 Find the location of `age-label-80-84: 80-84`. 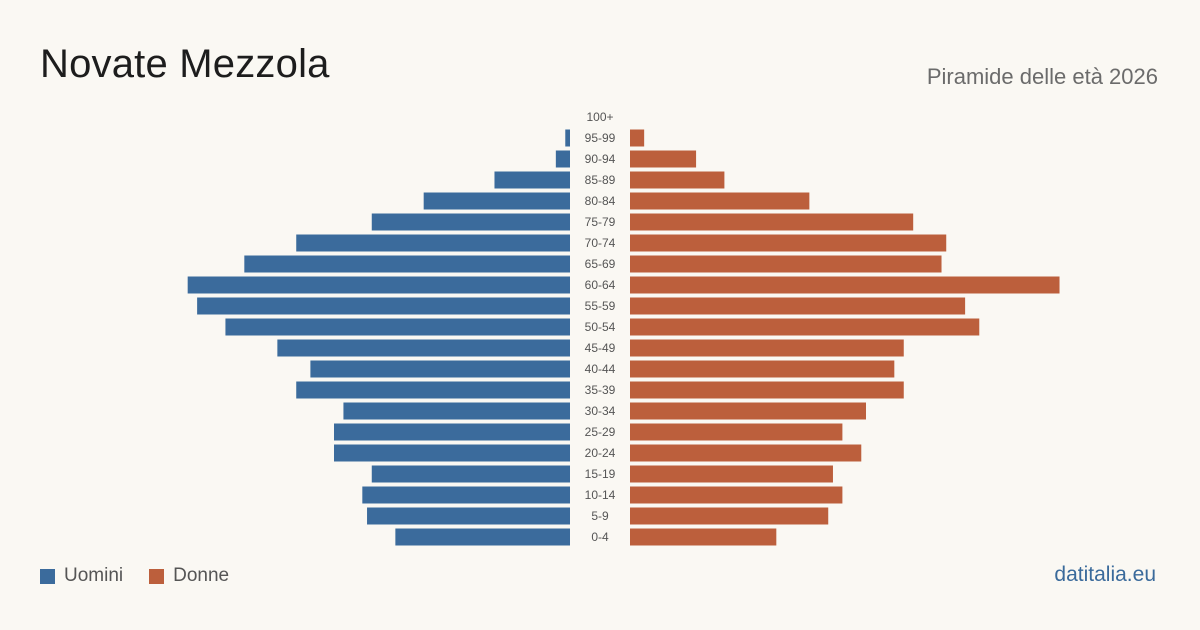

age-label-80-84: 80-84 is located at coordinates (600, 201).